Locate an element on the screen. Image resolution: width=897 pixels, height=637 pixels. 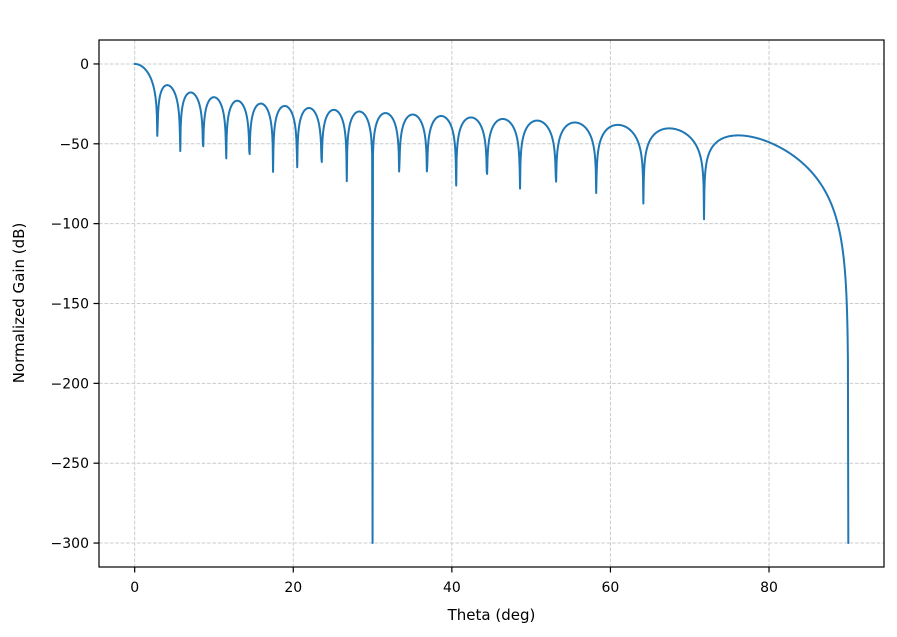
y-tick-label: −150 is located at coordinates (70, 305).